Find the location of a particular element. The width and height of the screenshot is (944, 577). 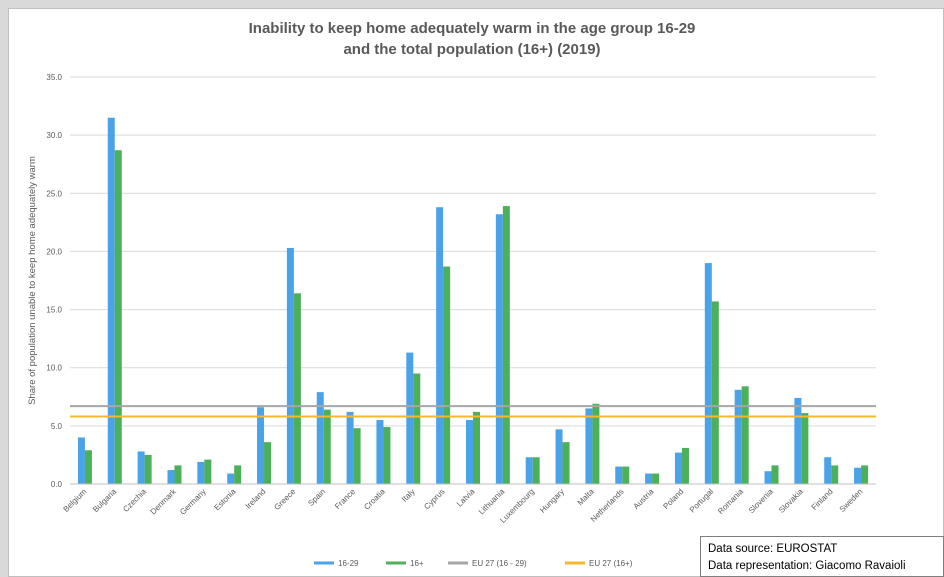

y-tick-label: 20.0 is located at coordinates (54, 251).